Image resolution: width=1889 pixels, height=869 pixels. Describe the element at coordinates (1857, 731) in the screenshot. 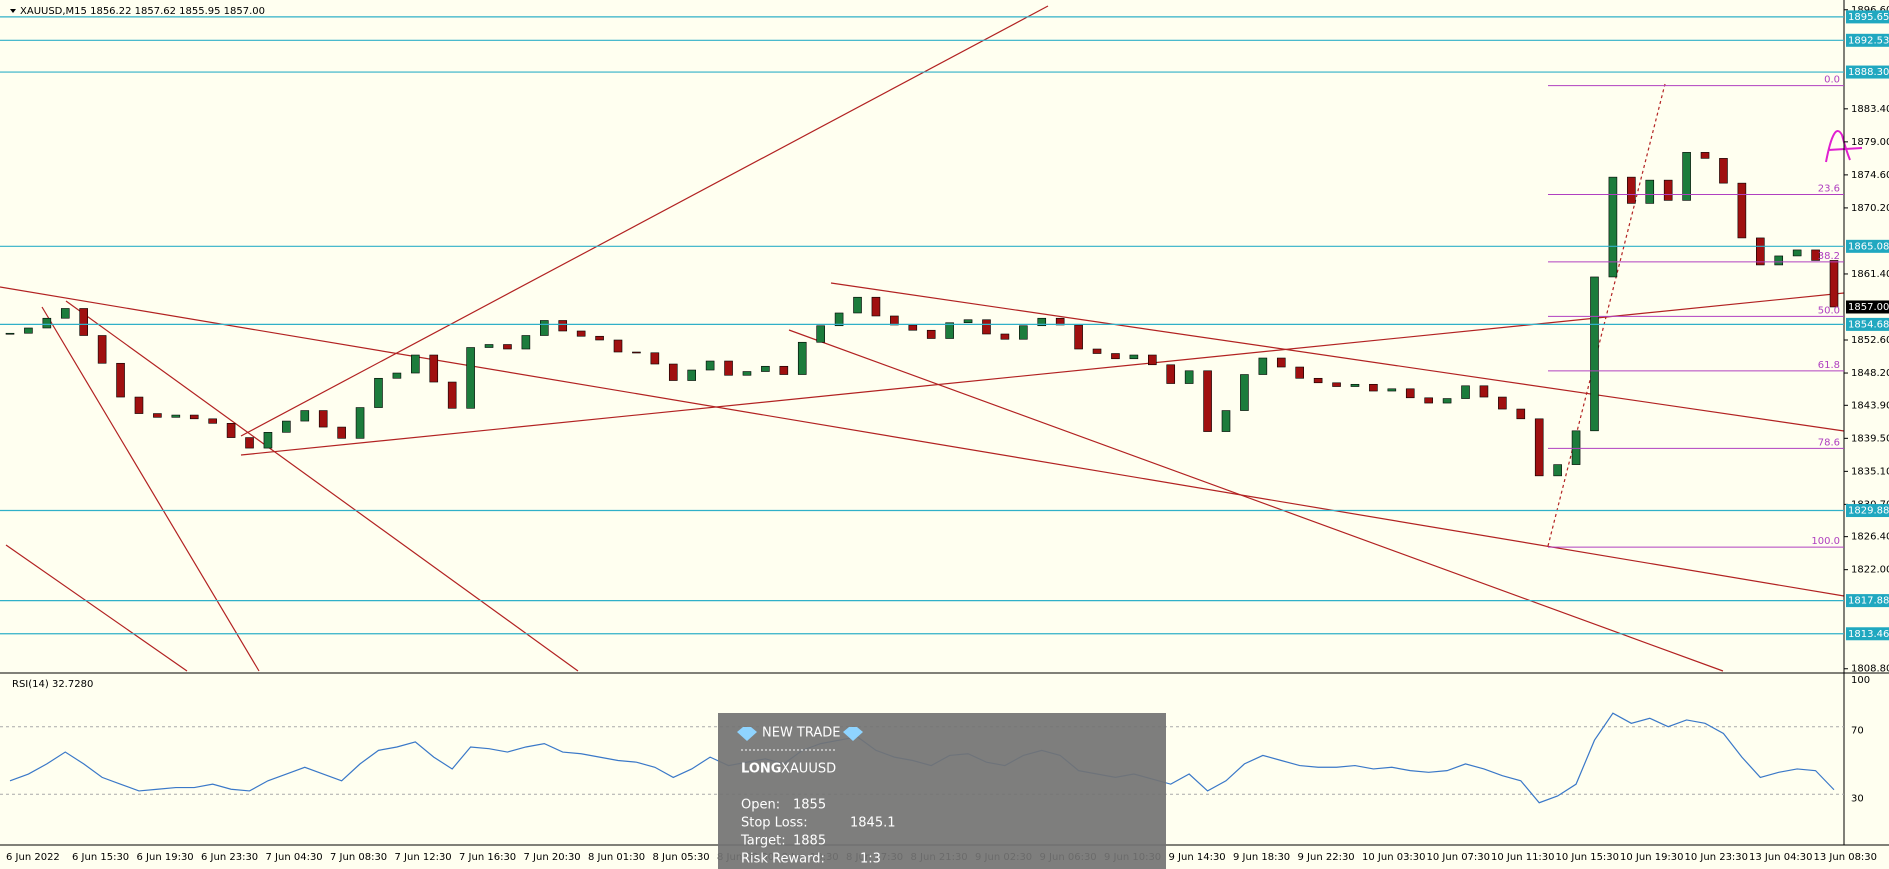

I see `rsi-tick-label: 70` at that location.